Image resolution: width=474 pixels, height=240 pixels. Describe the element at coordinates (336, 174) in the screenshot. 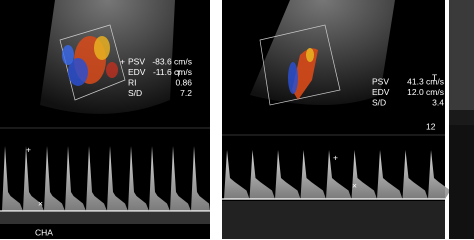

I see `spectral-waveform` at that location.